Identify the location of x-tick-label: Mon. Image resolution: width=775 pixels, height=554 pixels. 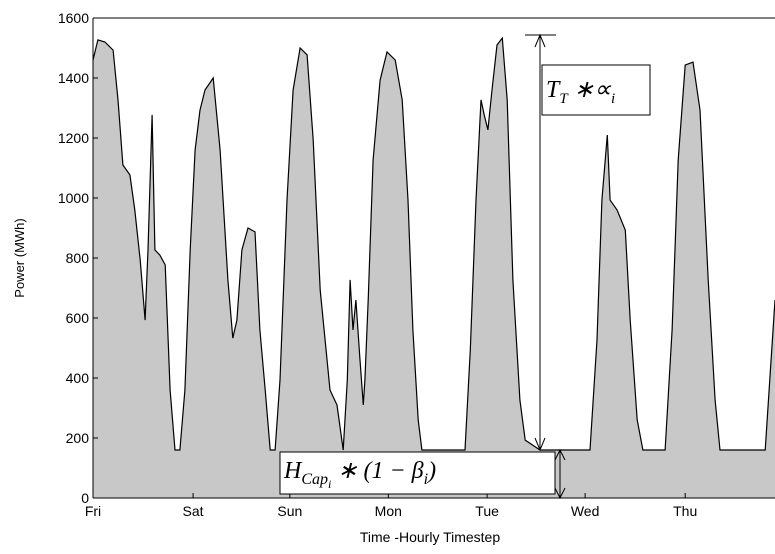
(388, 511).